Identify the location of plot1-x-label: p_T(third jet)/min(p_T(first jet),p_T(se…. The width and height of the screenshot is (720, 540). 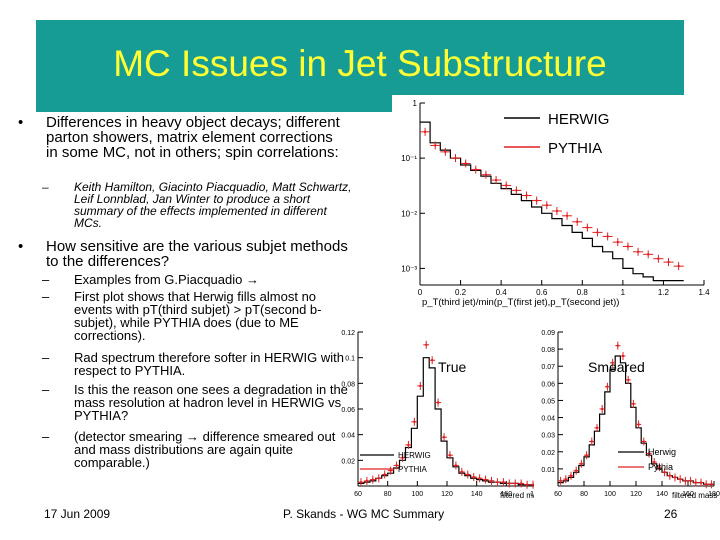
(520, 302).